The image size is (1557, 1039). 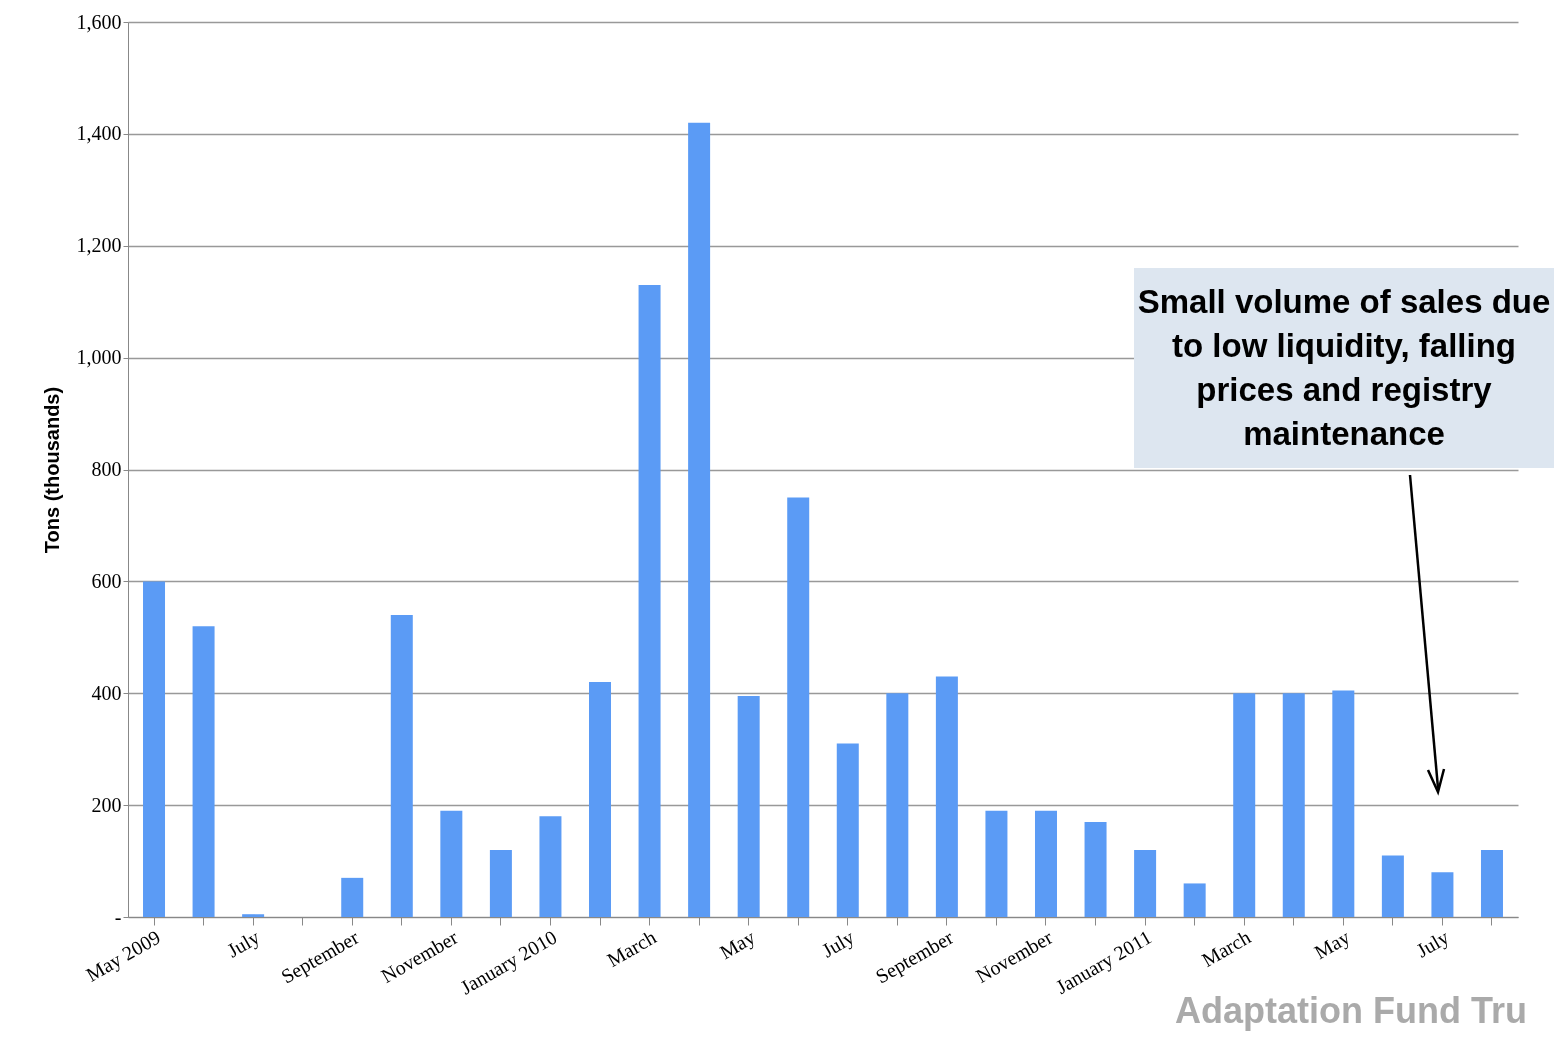 What do you see at coordinates (123, 956) in the screenshot?
I see `x-tick-label: May 2009` at bounding box center [123, 956].